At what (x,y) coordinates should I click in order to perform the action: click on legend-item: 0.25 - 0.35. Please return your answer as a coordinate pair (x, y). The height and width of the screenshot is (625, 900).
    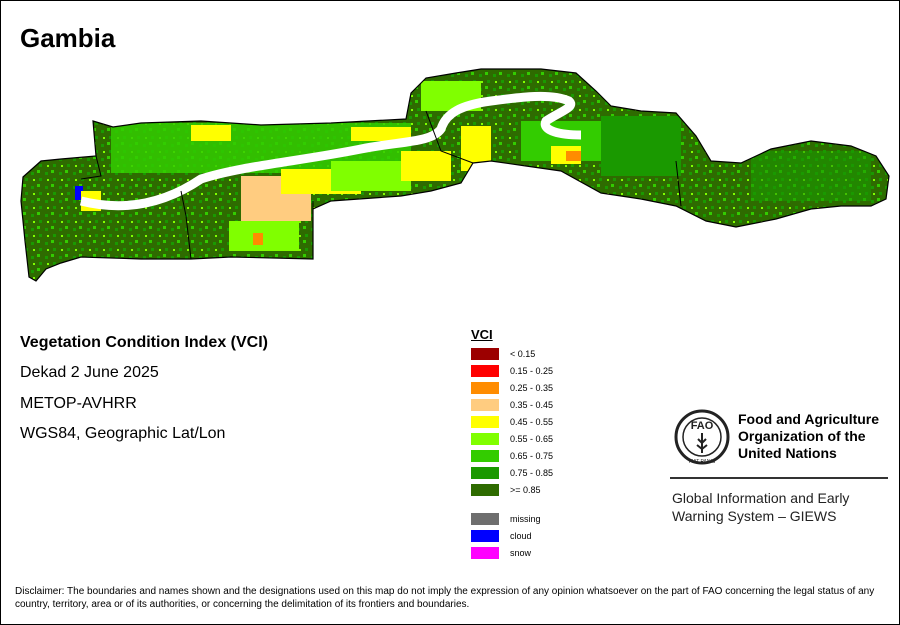
    Looking at the image, I should click on (536, 387).